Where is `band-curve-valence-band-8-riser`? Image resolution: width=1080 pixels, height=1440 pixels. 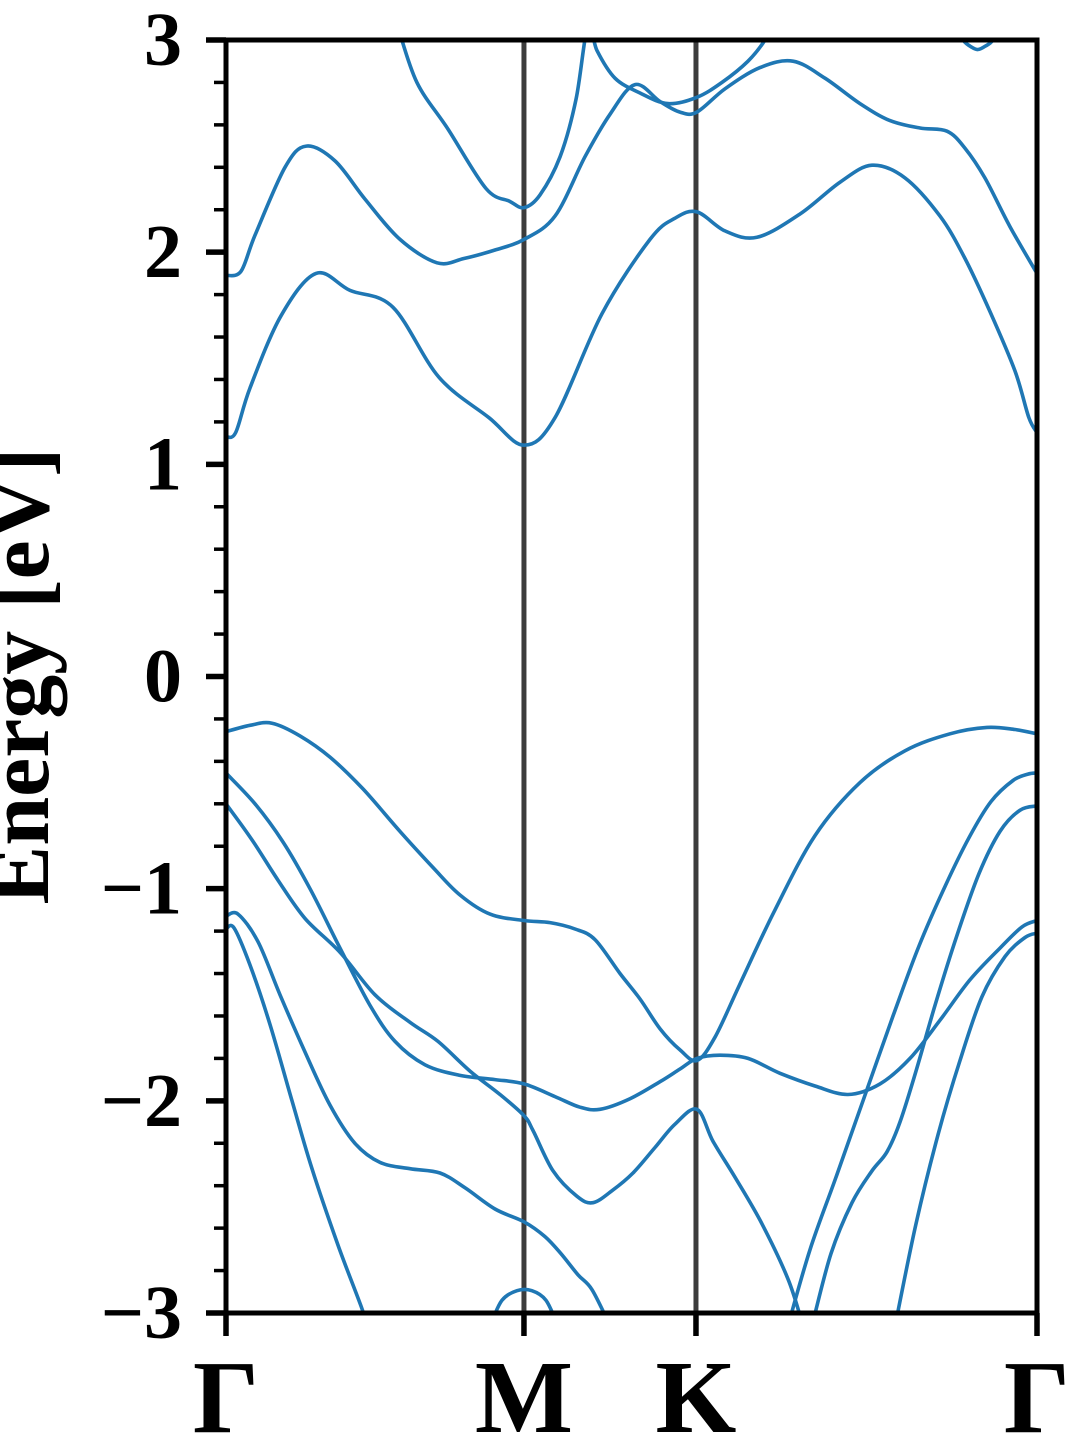 band-curve-valence-band-8-riser is located at coordinates (925, 1058).